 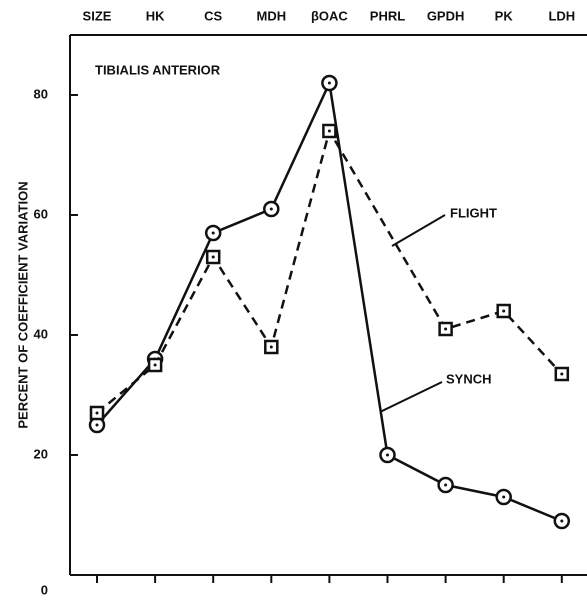 What do you see at coordinates (44, 589) in the screenshot?
I see `y-tick-label: 0` at bounding box center [44, 589].